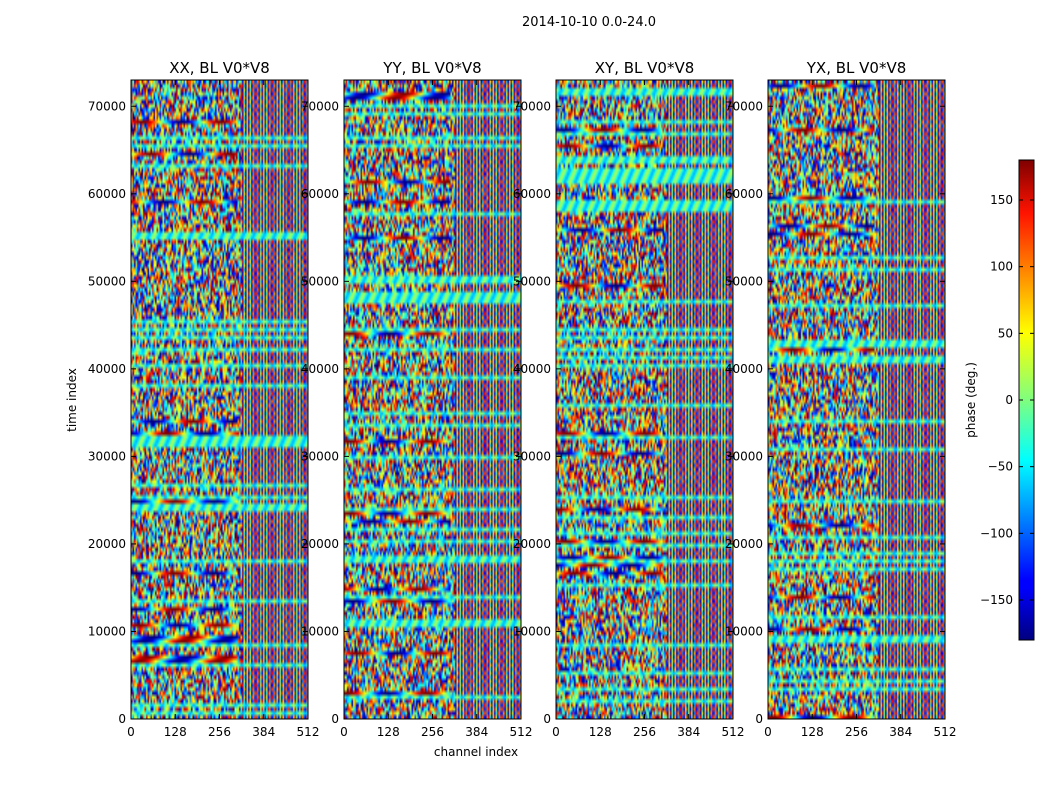 The image size is (1050, 800). Describe the element at coordinates (999, 400) in the screenshot. I see `colorbar: phase (deg.) −150 −100 −50 0 50 100 150` at that location.